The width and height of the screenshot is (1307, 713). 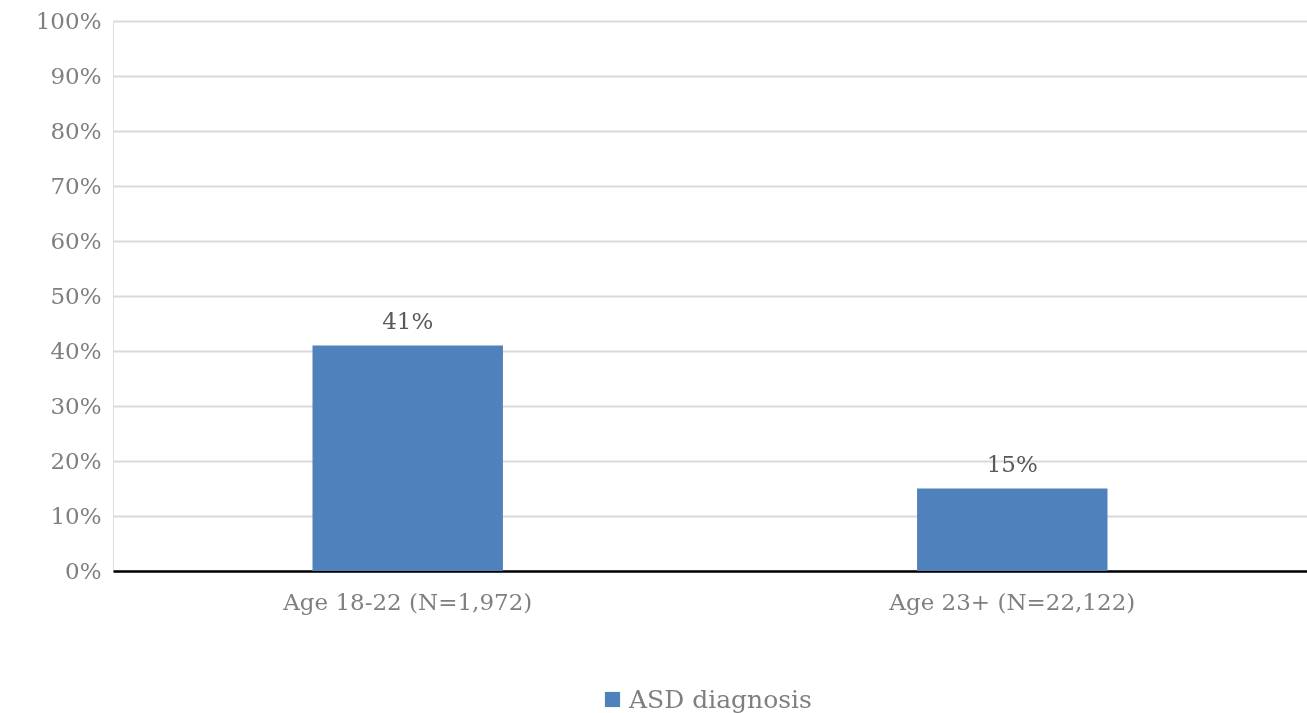 I want to click on y-tick-label: 0%, so click(x=83, y=570).